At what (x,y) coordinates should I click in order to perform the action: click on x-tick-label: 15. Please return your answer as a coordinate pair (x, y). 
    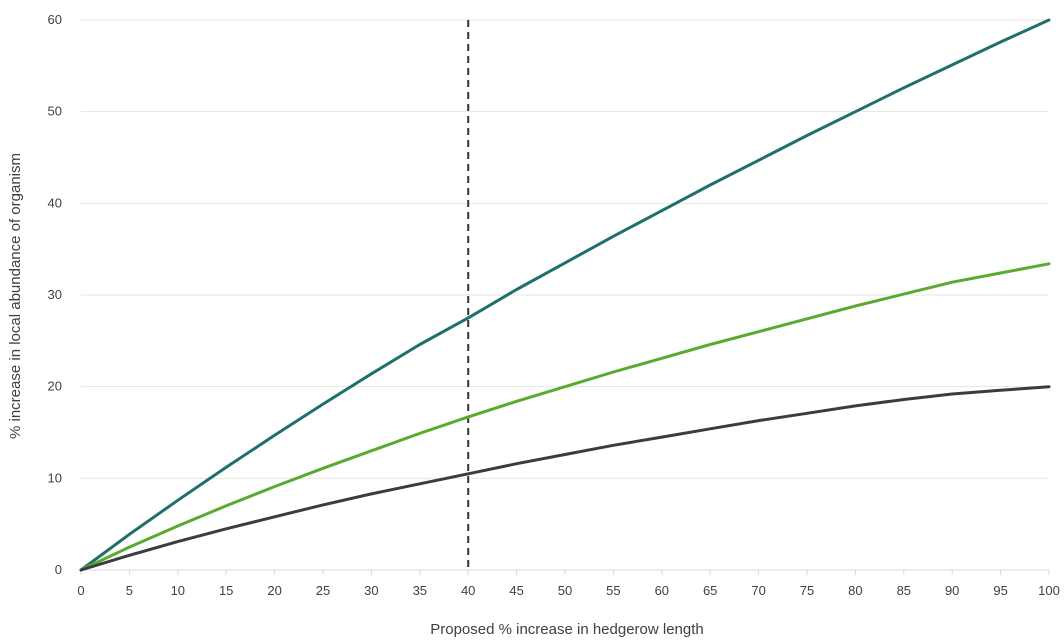
    Looking at the image, I should click on (226, 590).